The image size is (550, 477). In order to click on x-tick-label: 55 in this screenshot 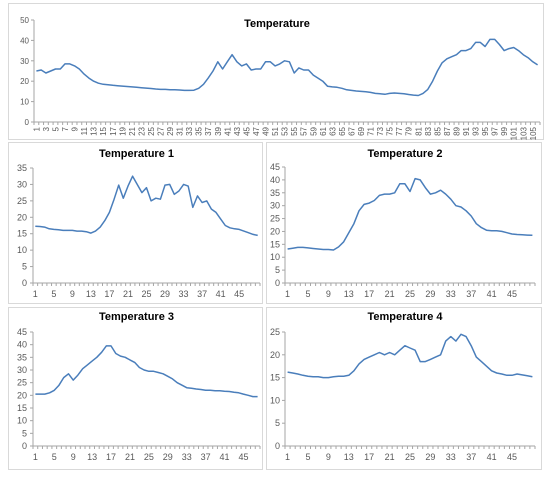, I will do `click(294, 130)`.